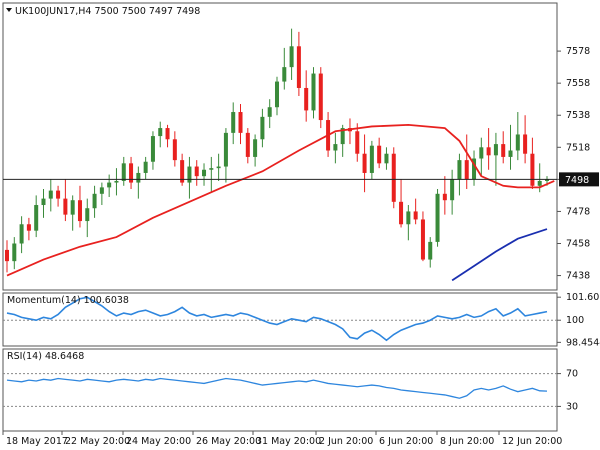 Image resolution: width=600 pixels, height=450 pixels. I want to click on x-tick-label: 6 Jun 20:00, so click(406, 441).